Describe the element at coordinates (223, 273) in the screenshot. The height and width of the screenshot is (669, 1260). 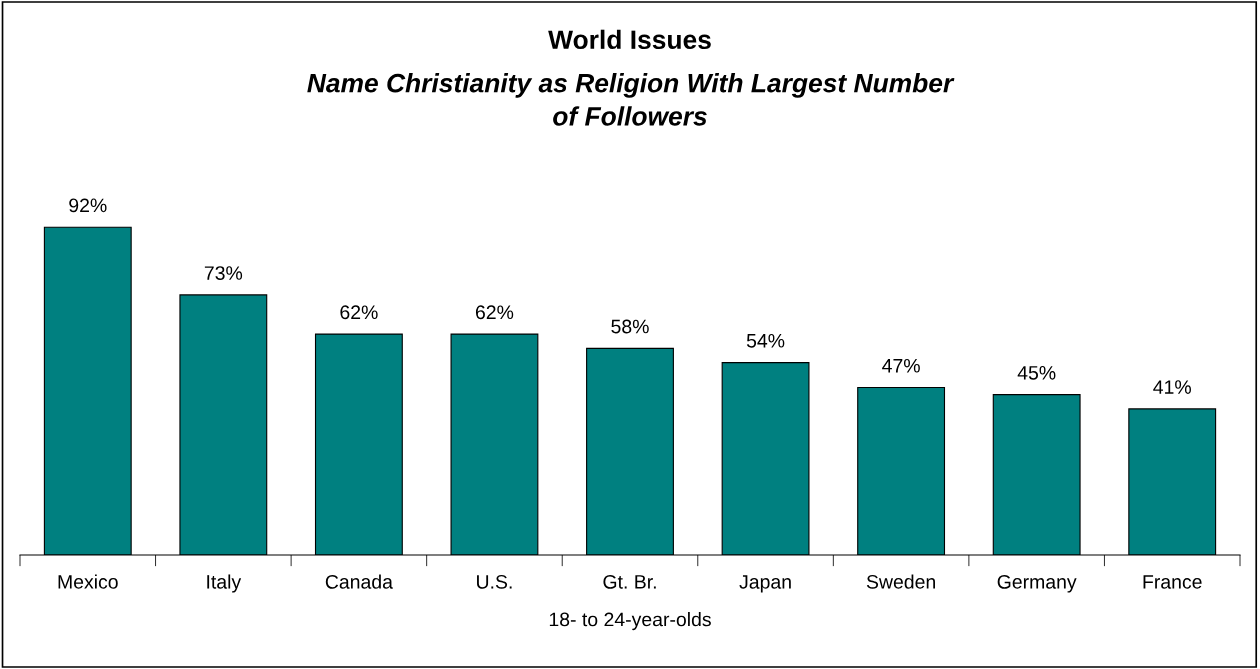
I see `data-label: 73%` at that location.